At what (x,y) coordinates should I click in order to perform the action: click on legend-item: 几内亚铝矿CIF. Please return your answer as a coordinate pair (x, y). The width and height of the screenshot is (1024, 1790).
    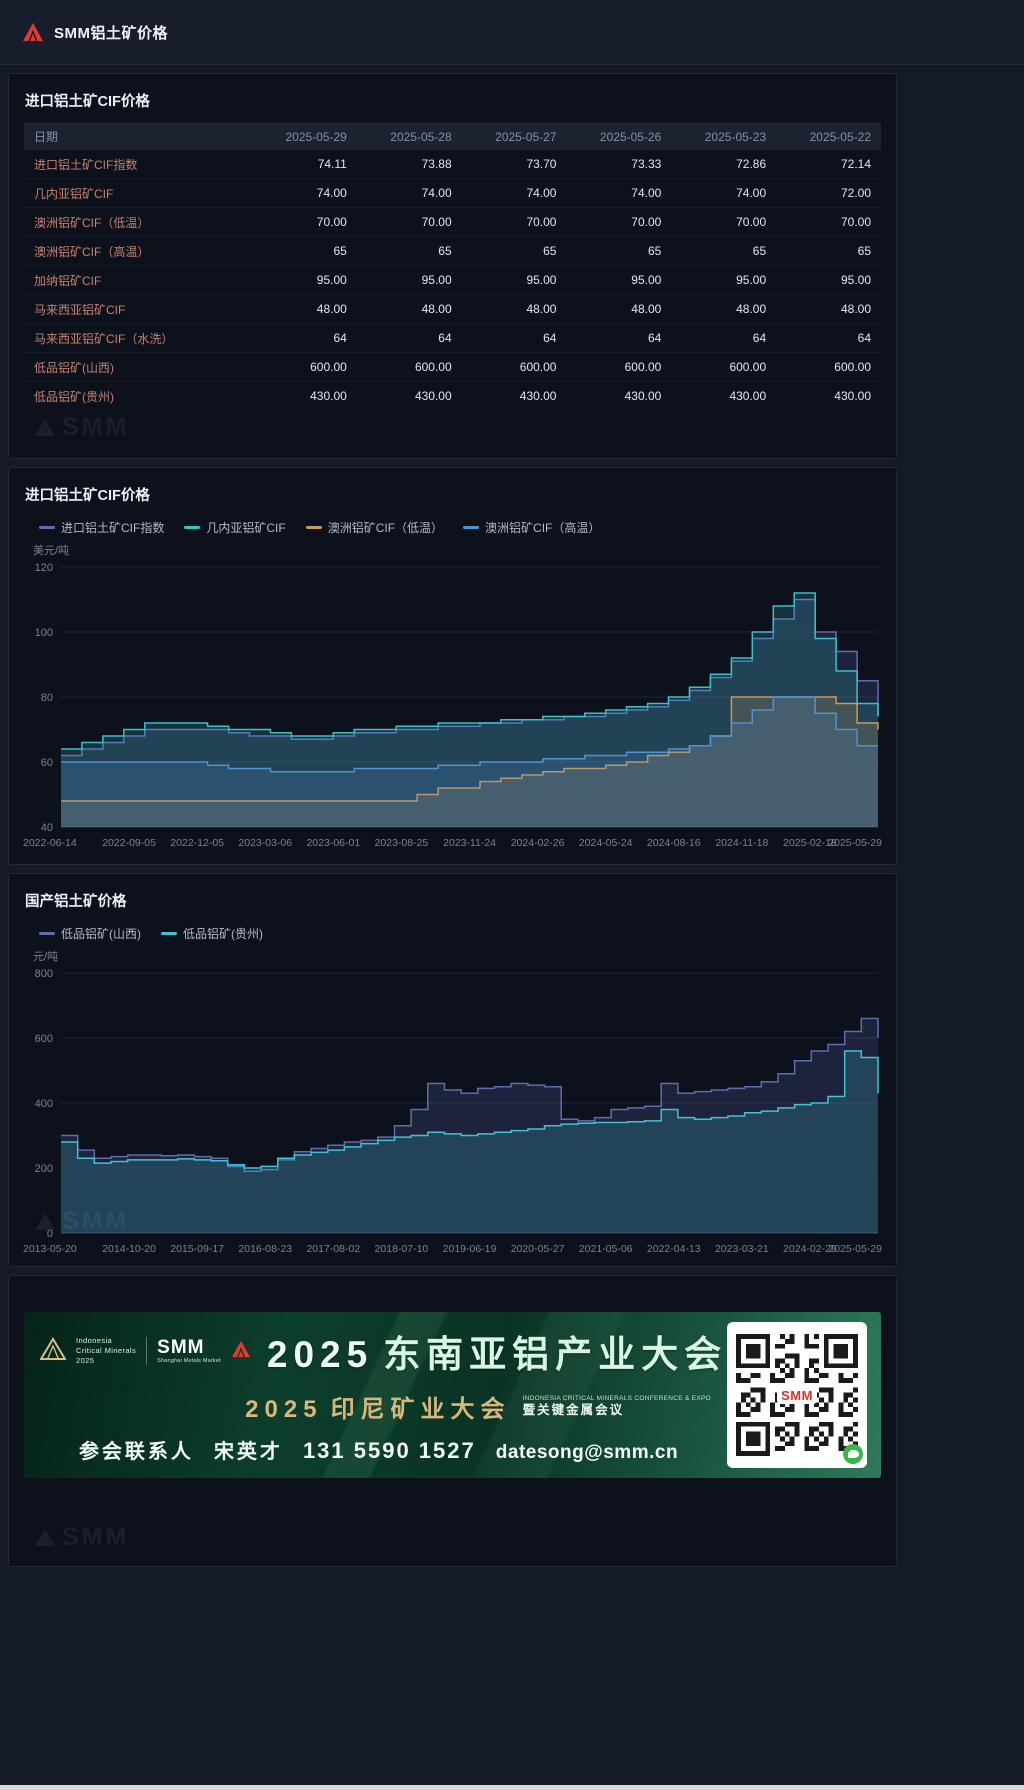
    Looking at the image, I should click on (235, 527).